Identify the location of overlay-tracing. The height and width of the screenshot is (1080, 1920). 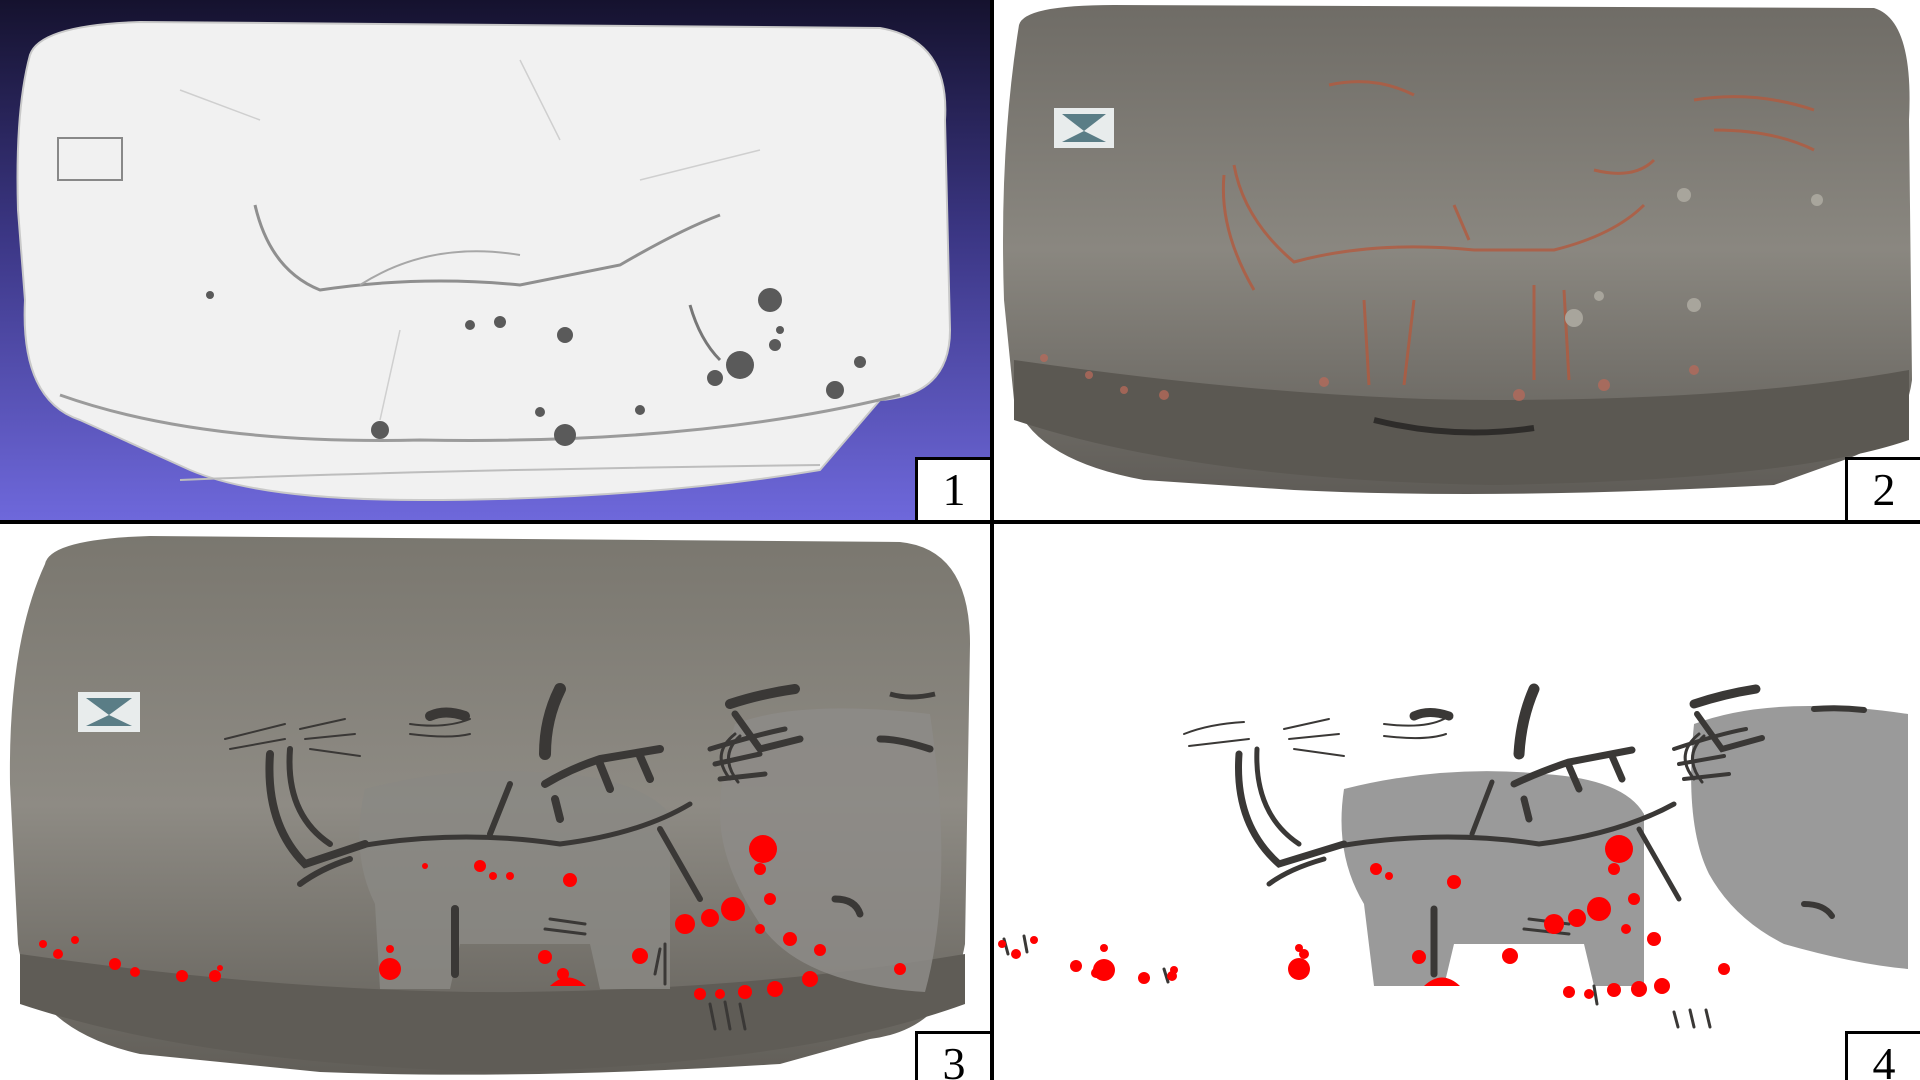
(583, 857).